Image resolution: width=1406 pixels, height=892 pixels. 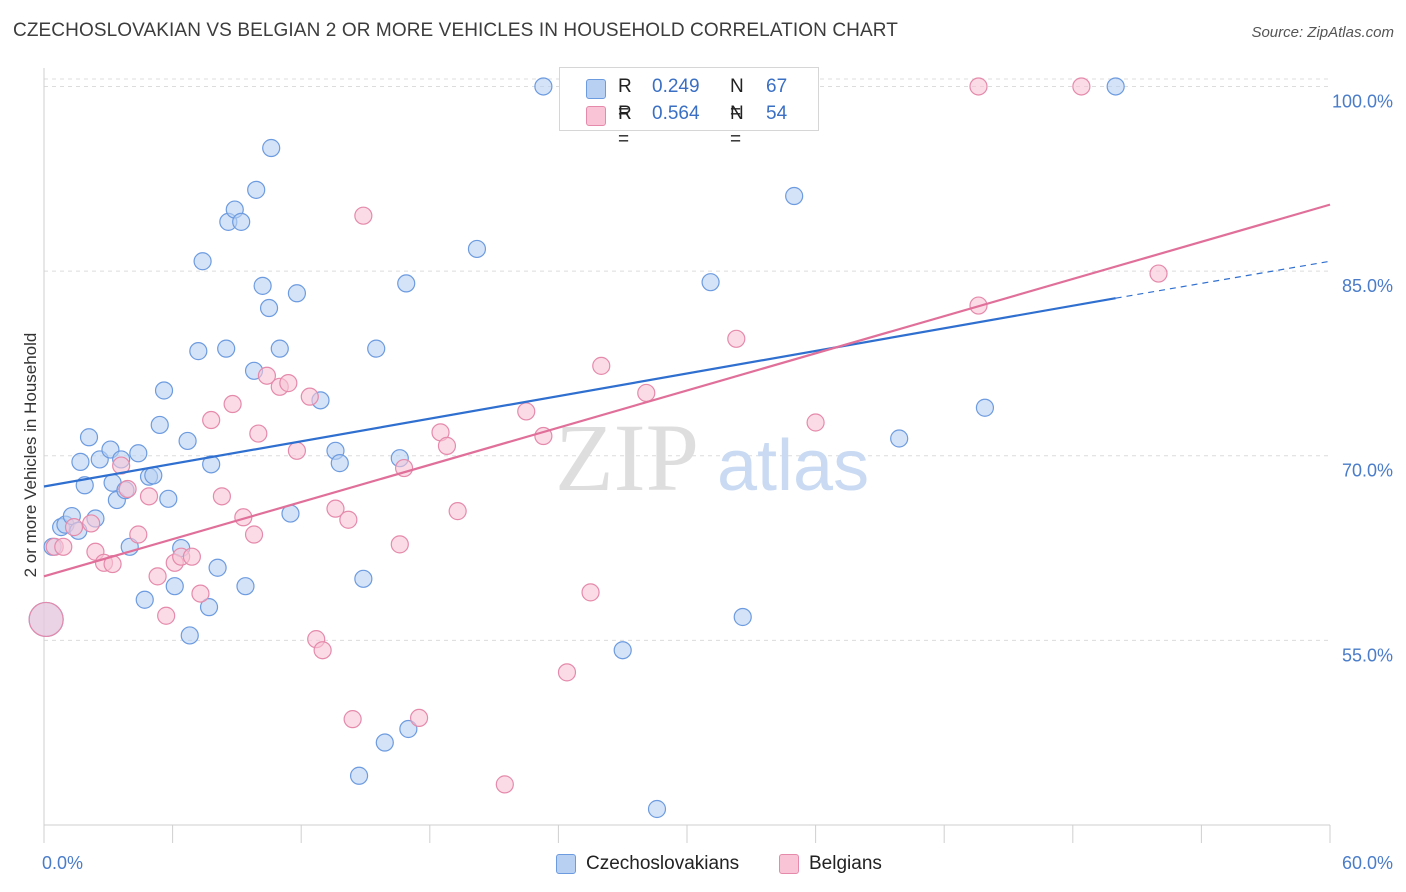 What do you see at coordinates (663, 863) in the screenshot?
I see `bottom-legend-label-czech: Czechoslovakians` at bounding box center [663, 863].